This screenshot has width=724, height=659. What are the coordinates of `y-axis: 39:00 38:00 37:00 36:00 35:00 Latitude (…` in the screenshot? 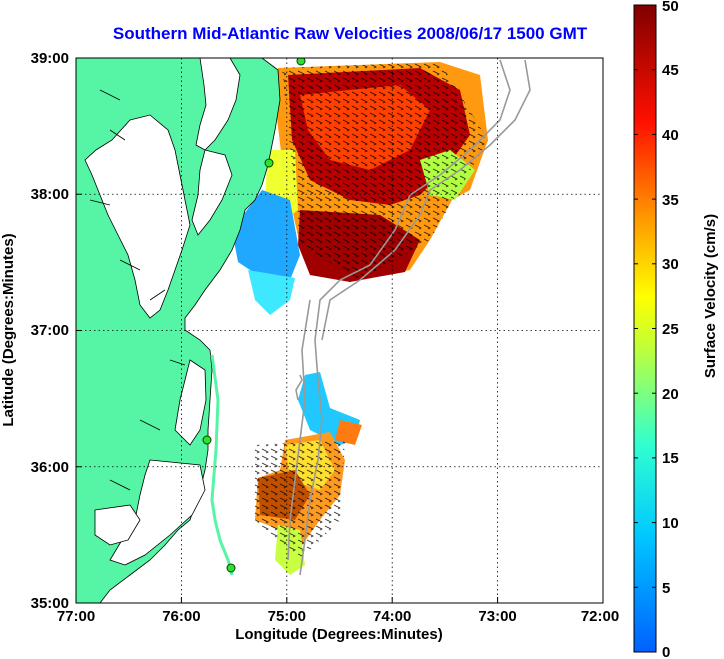 It's located at (41, 331).